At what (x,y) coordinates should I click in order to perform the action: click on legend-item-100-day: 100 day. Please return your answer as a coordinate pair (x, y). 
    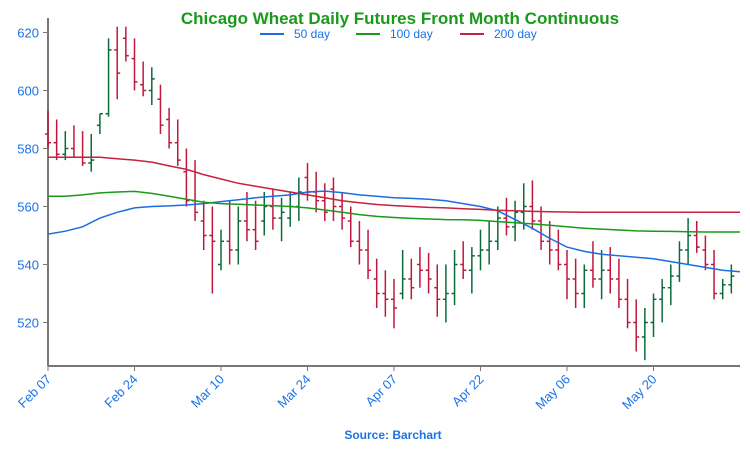
    Looking at the image, I should click on (394, 34).